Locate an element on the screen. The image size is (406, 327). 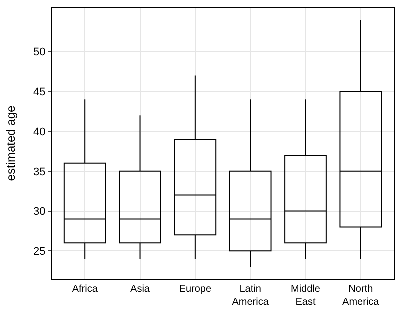
y-tick-label: 35 is located at coordinates (40, 172).